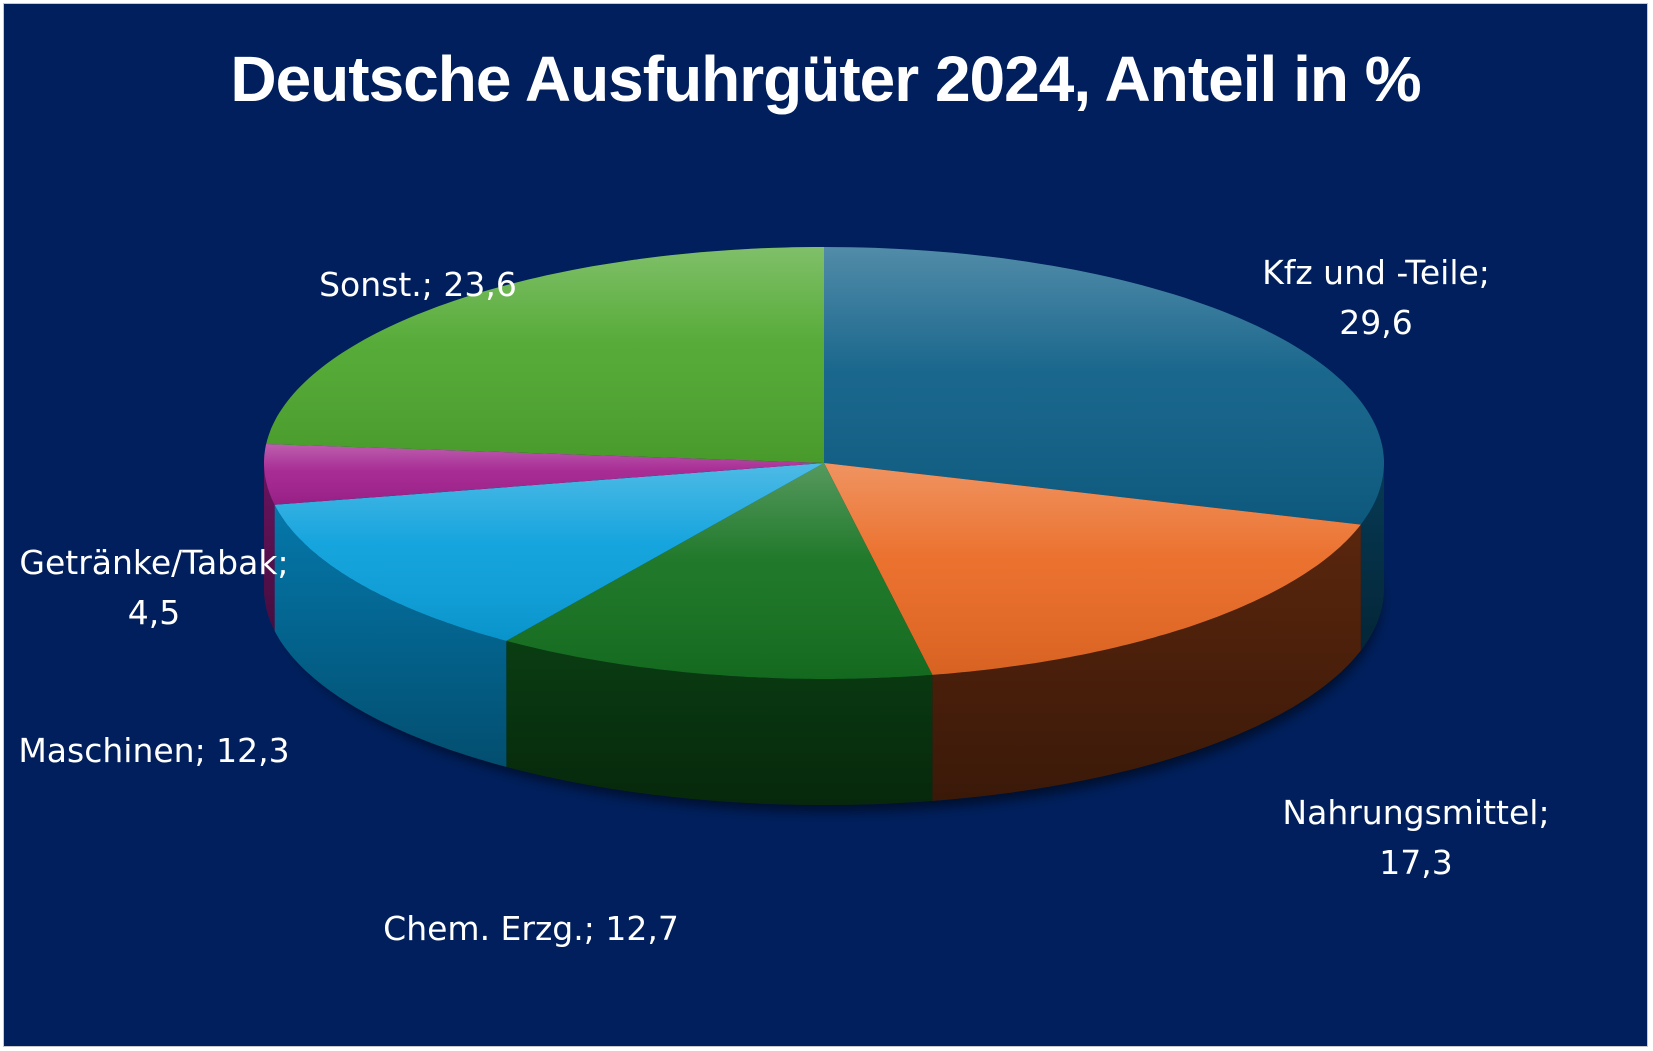 The height and width of the screenshot is (1051, 1653). Describe the element at coordinates (1372, 557) in the screenshot. I see `side-shade-kfz-und-teile` at that location.